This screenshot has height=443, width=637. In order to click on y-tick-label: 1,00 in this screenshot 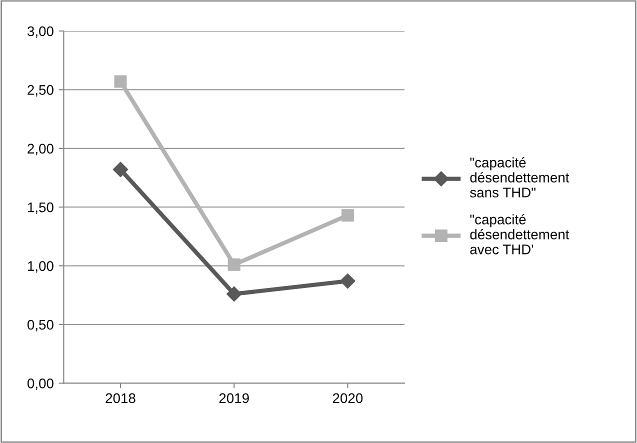, I will do `click(41, 267)`.